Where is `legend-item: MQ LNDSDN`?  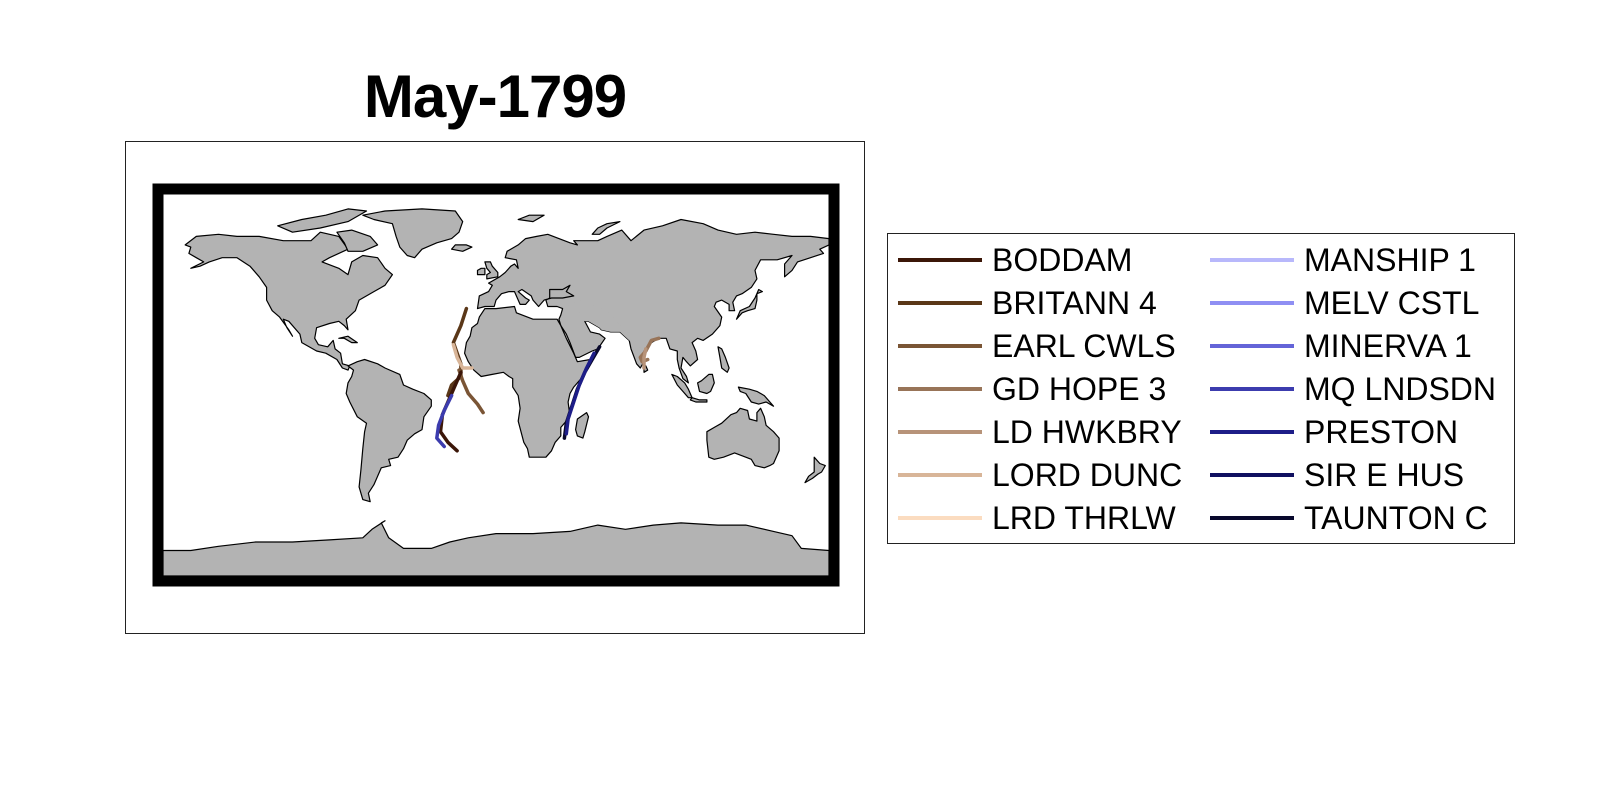 legend-item: MQ LNDSDN is located at coordinates (1353, 389).